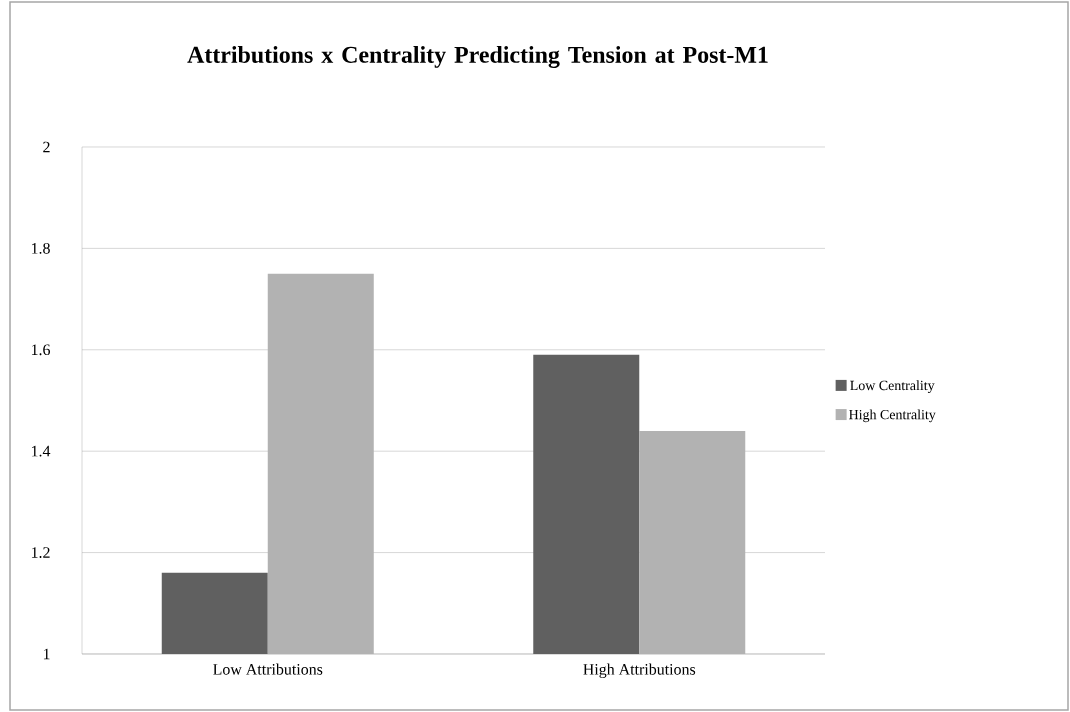  Describe the element at coordinates (639, 670) in the screenshot. I see `x-tick-label: High Attributions` at that location.